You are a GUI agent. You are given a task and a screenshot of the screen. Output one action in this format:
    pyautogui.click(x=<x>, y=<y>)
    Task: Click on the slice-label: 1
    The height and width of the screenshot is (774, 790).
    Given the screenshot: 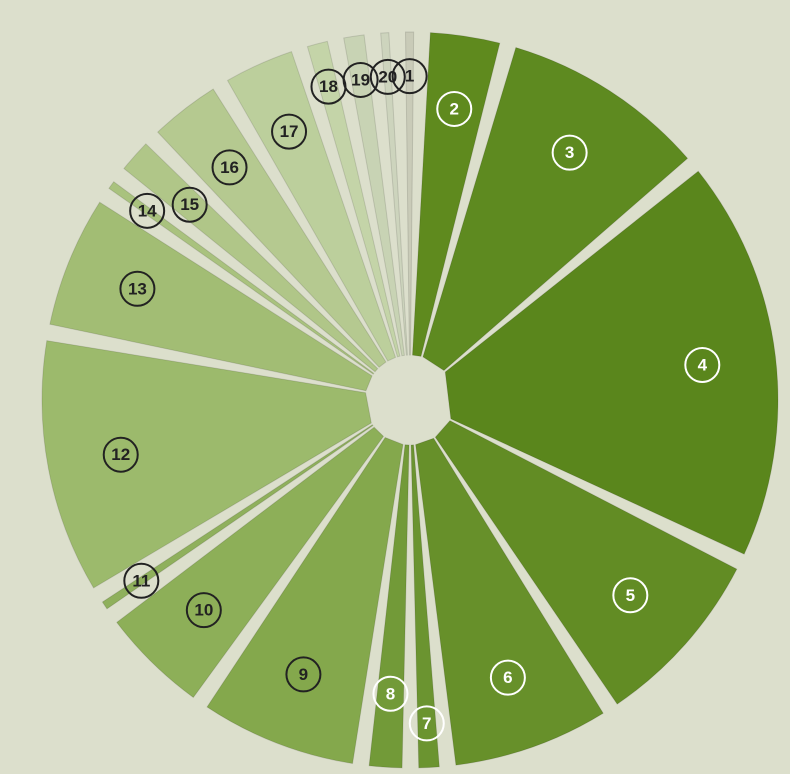 What is the action you would take?
    pyautogui.click(x=409, y=76)
    